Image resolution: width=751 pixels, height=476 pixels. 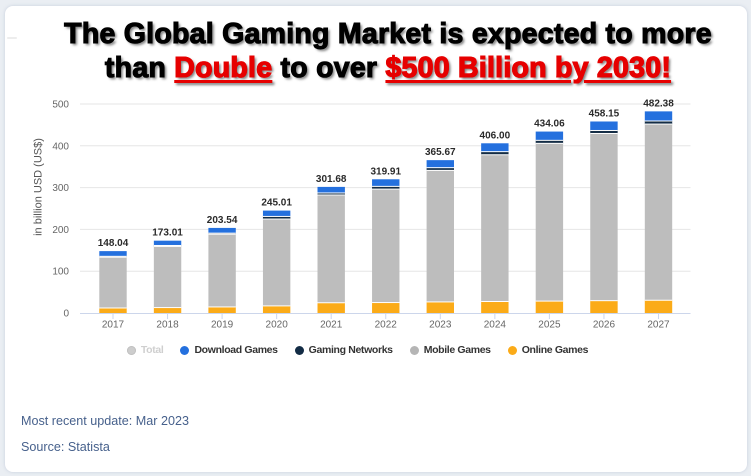 I want to click on svg-text: 482.38, so click(x=658, y=103).